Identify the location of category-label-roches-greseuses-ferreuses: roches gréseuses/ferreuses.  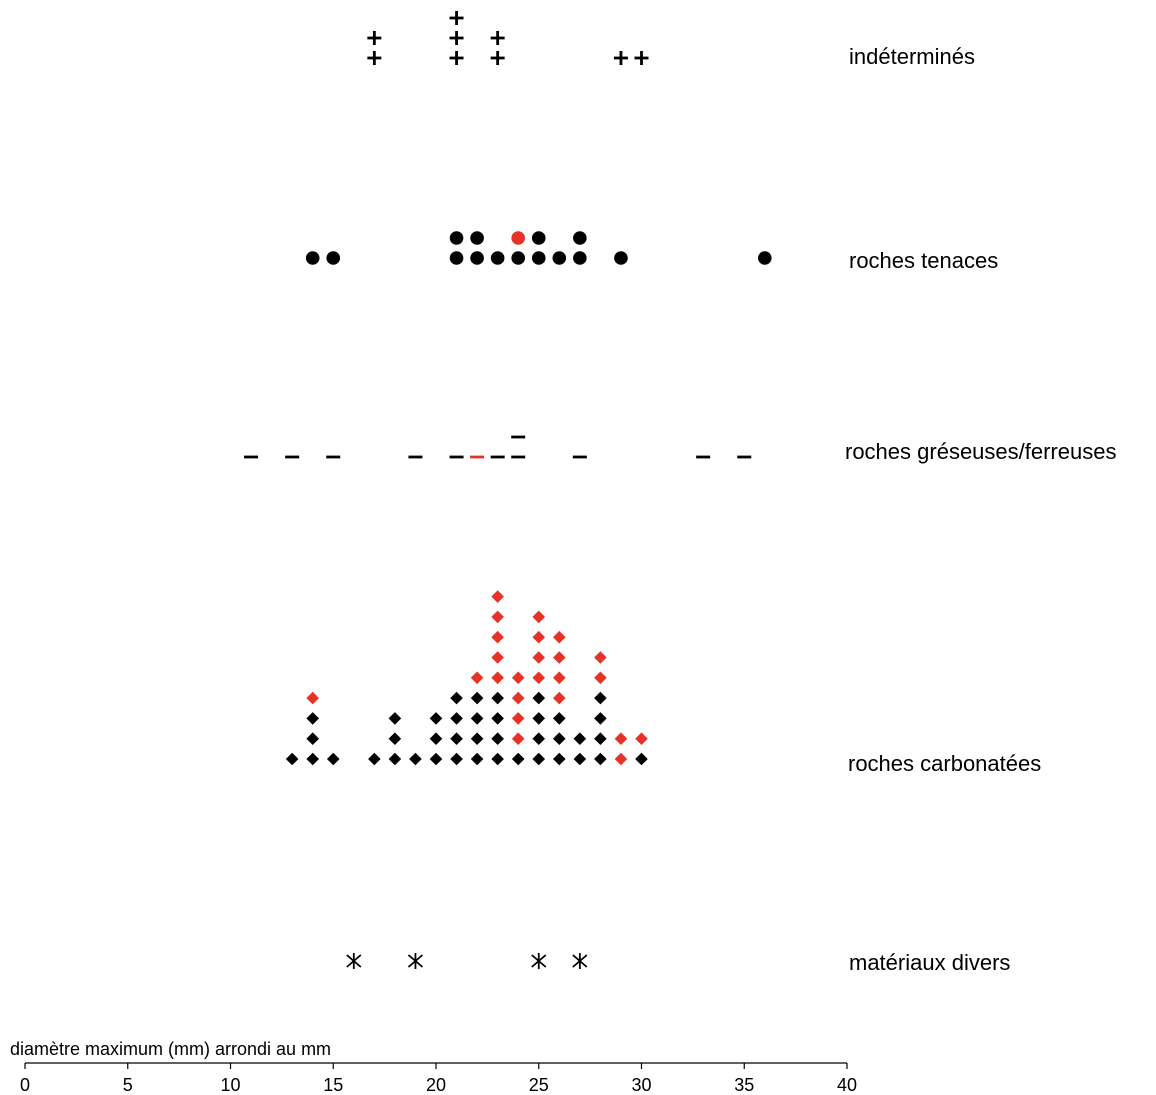
(980, 451).